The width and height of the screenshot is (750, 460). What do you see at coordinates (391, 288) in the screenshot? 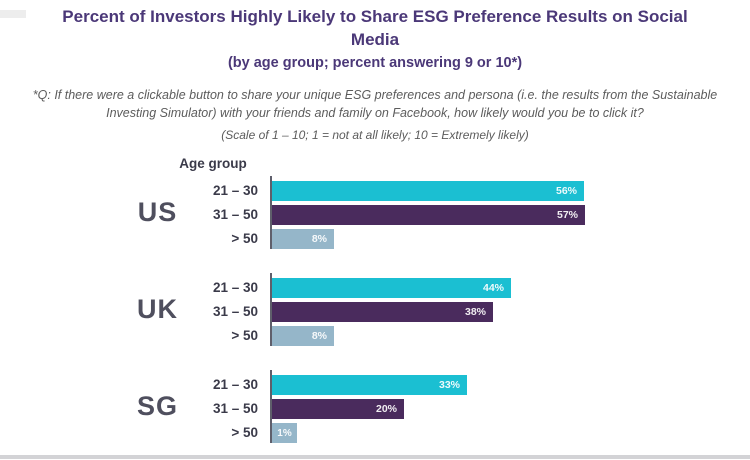
I see `bar-uk-1: 44%` at bounding box center [391, 288].